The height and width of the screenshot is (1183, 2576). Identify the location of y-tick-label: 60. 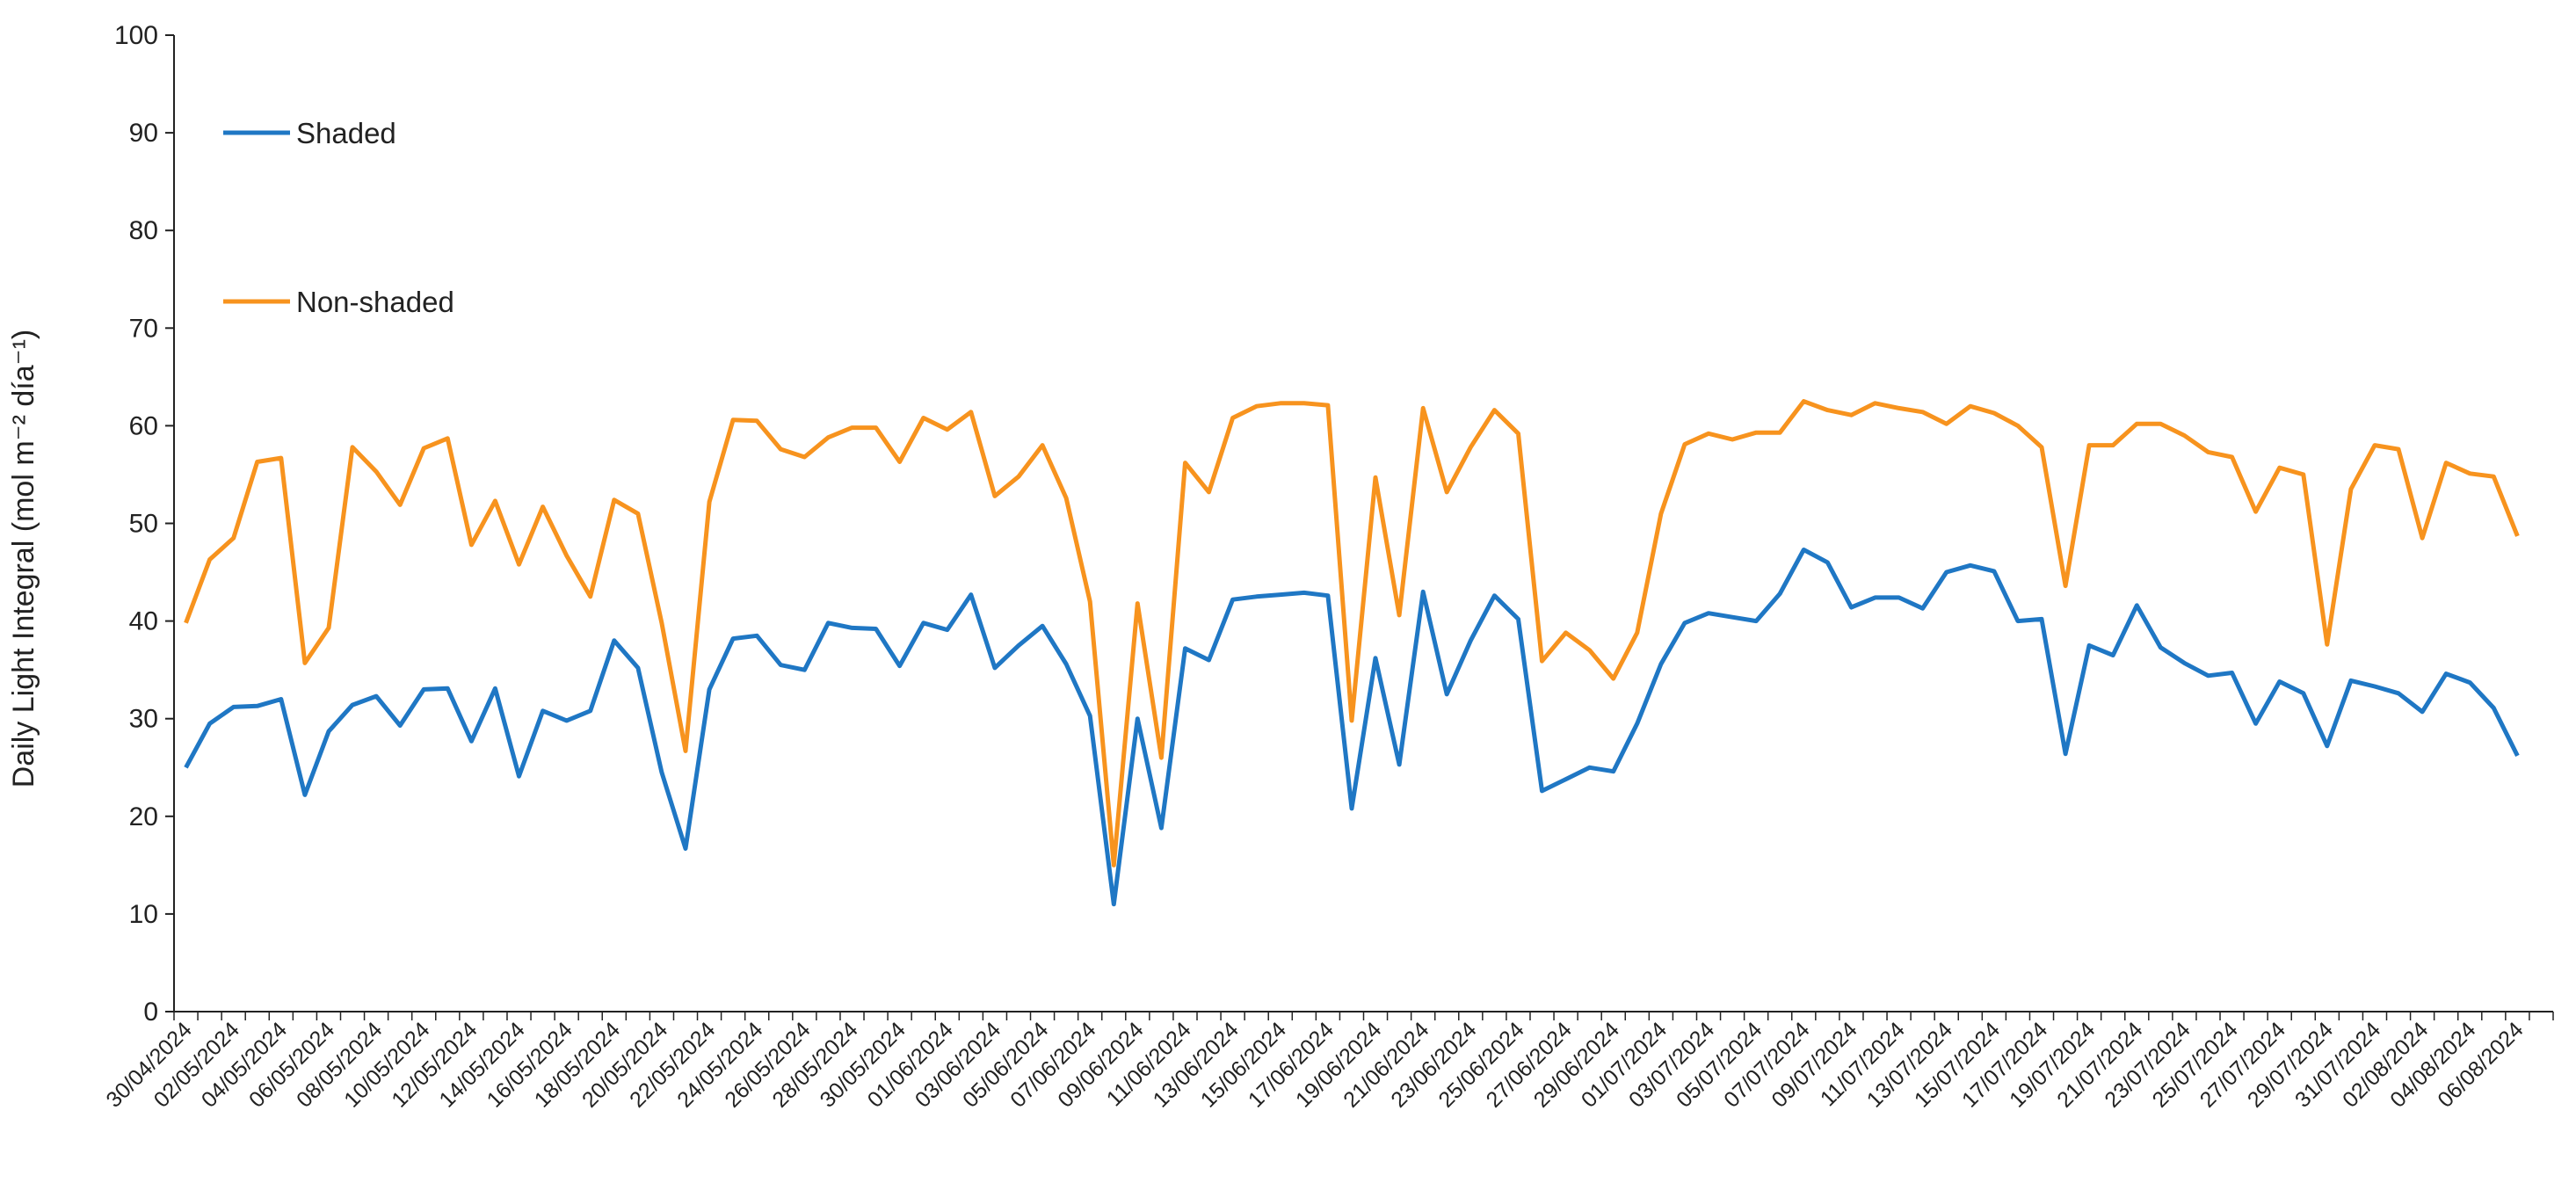
(143, 425).